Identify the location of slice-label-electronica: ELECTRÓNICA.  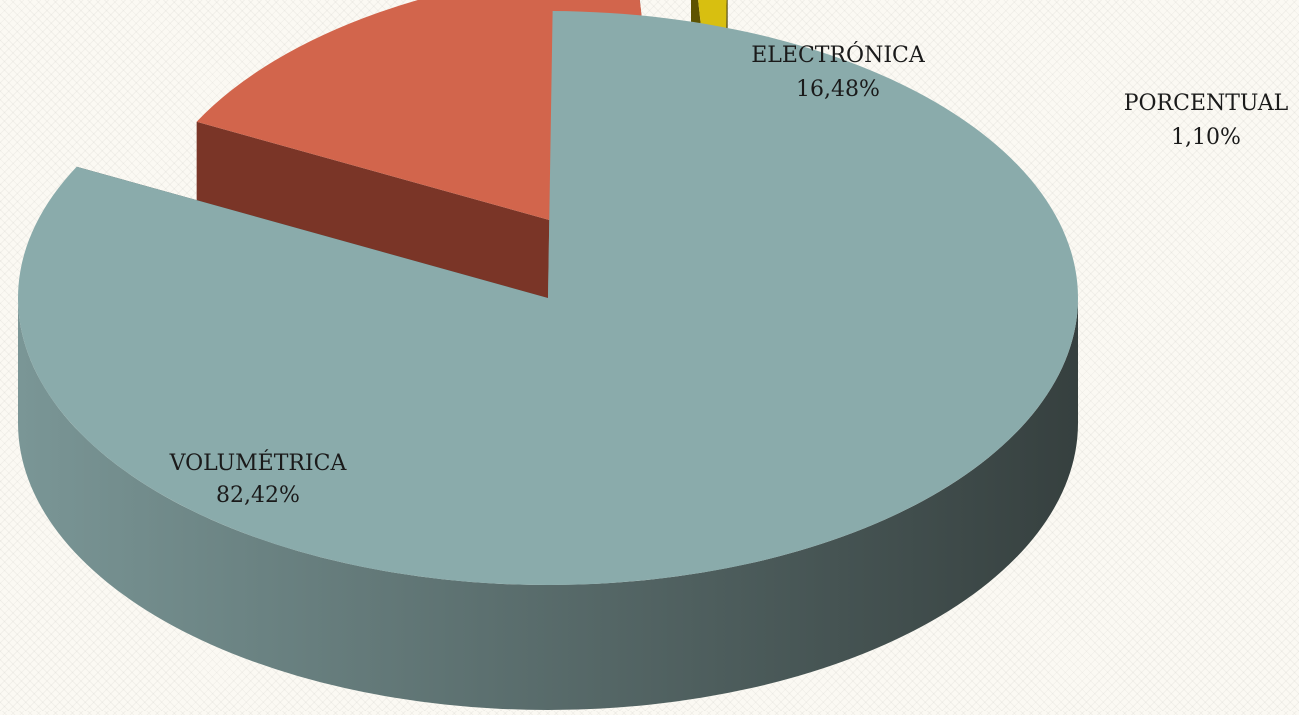
(838, 54).